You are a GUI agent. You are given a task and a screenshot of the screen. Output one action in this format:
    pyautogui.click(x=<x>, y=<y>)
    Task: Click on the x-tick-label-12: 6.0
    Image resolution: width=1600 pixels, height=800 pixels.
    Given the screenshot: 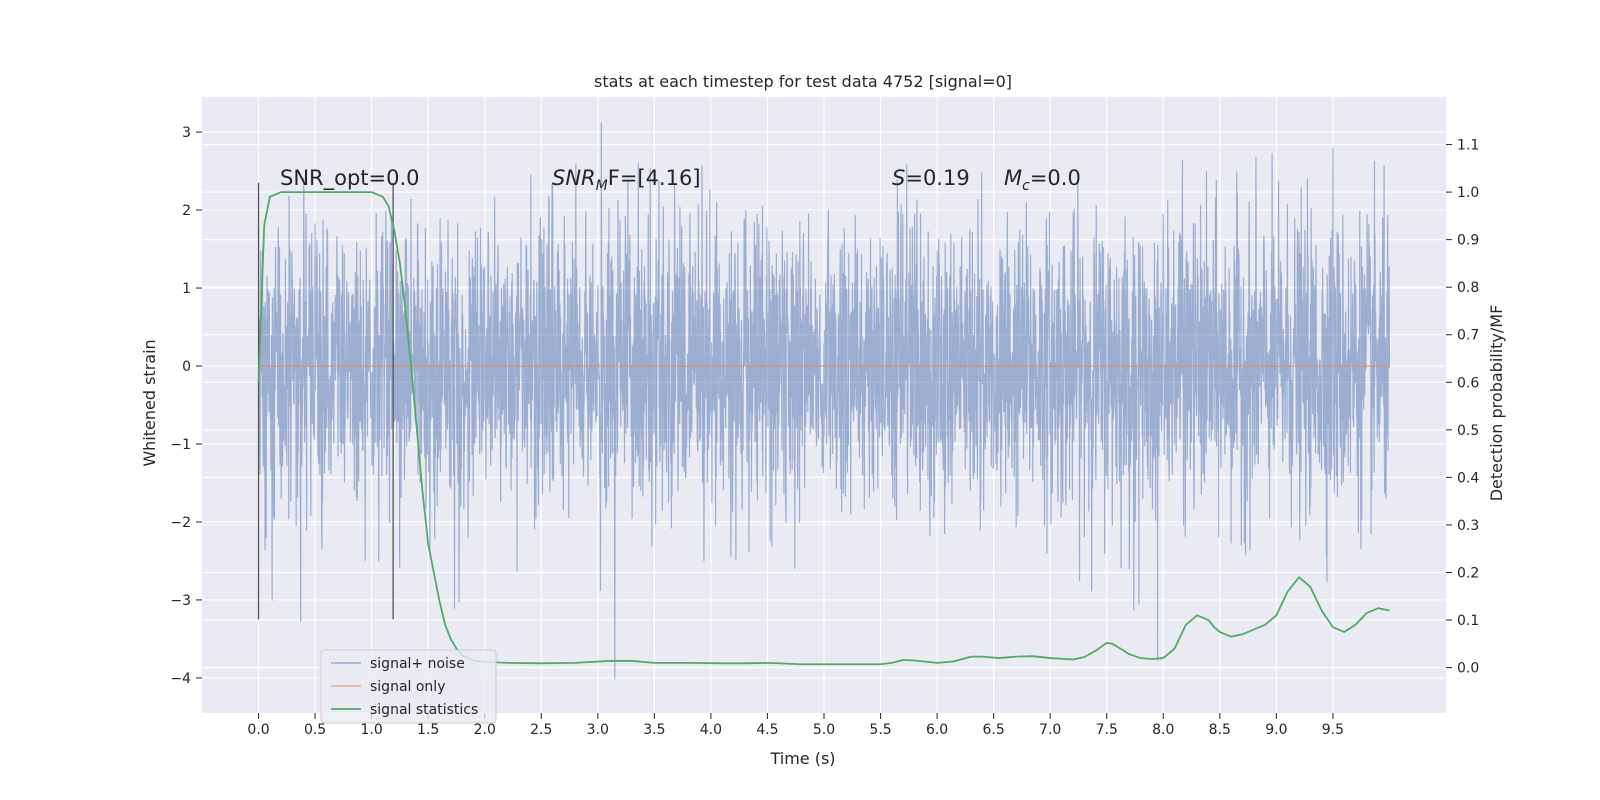 What is the action you would take?
    pyautogui.click(x=937, y=730)
    